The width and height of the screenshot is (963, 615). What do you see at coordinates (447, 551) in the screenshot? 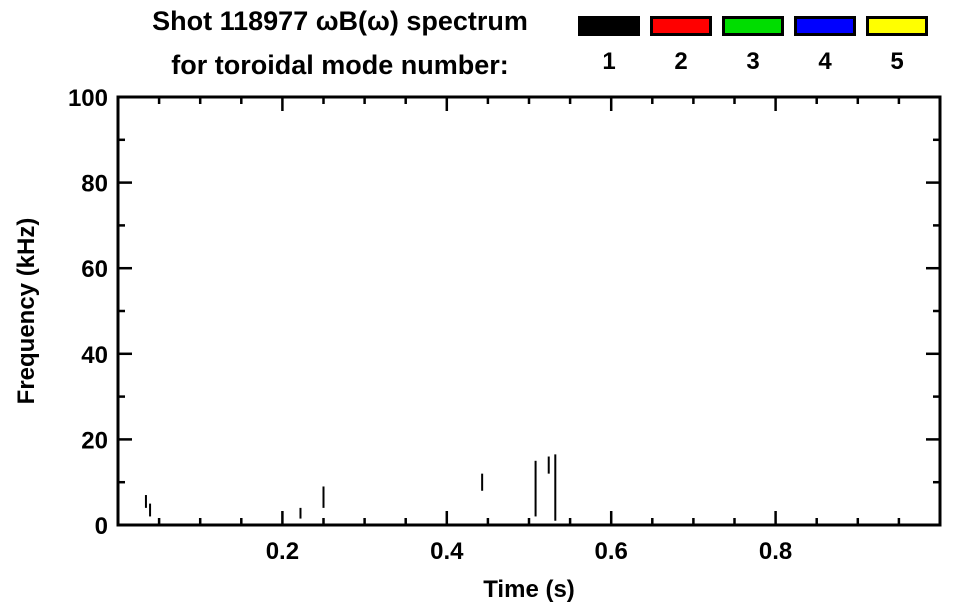
I see `svg-text: 0.4` at bounding box center [447, 551].